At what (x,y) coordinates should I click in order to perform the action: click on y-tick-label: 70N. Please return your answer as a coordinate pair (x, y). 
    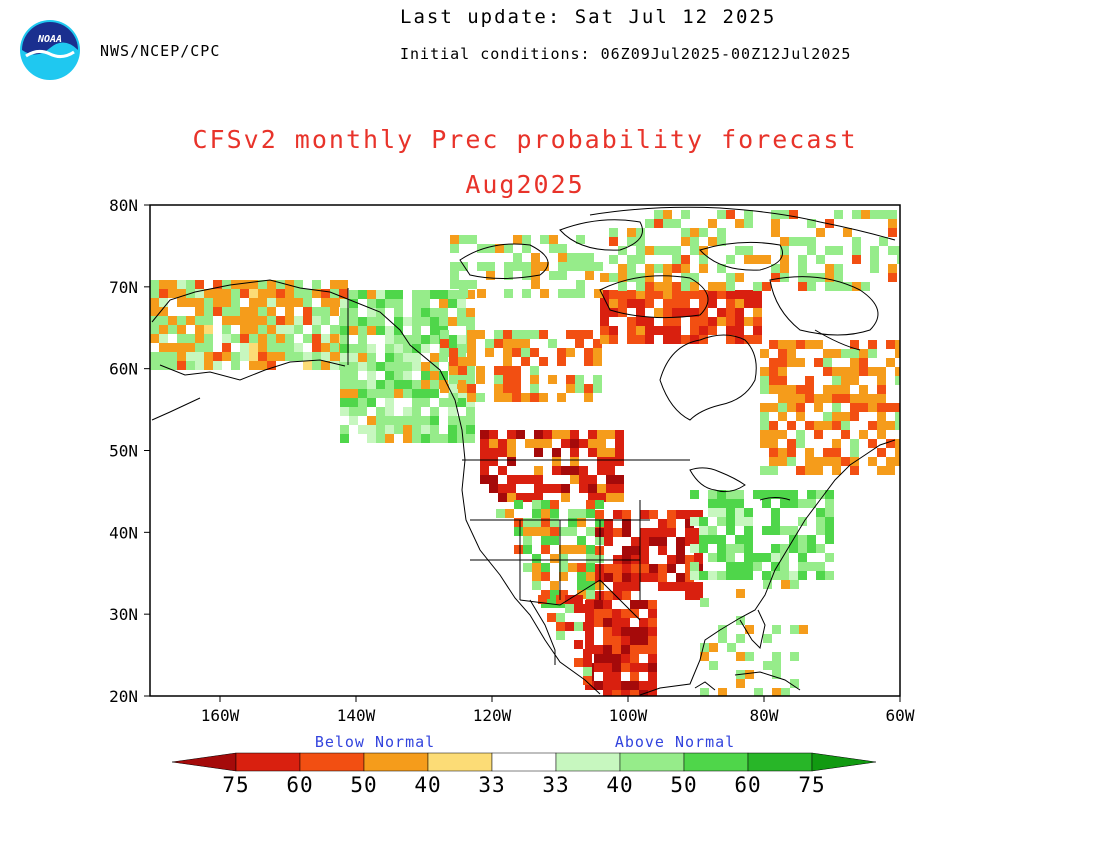
    Looking at the image, I should click on (123, 287).